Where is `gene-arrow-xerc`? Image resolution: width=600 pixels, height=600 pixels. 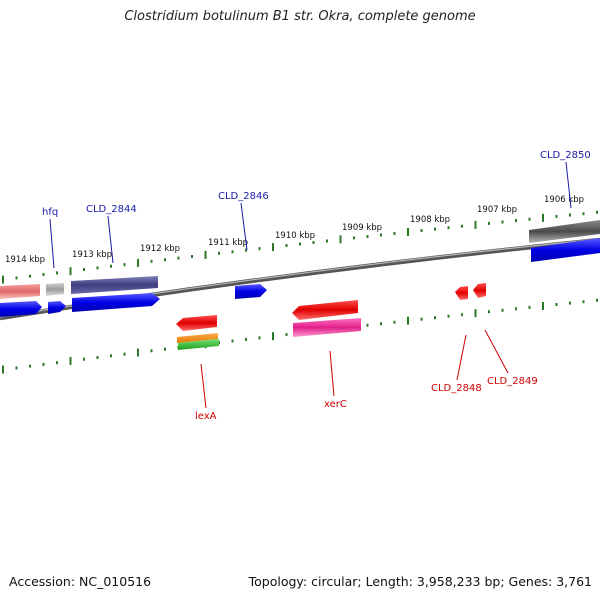
gene-arrow-xerc is located at coordinates (325, 310).